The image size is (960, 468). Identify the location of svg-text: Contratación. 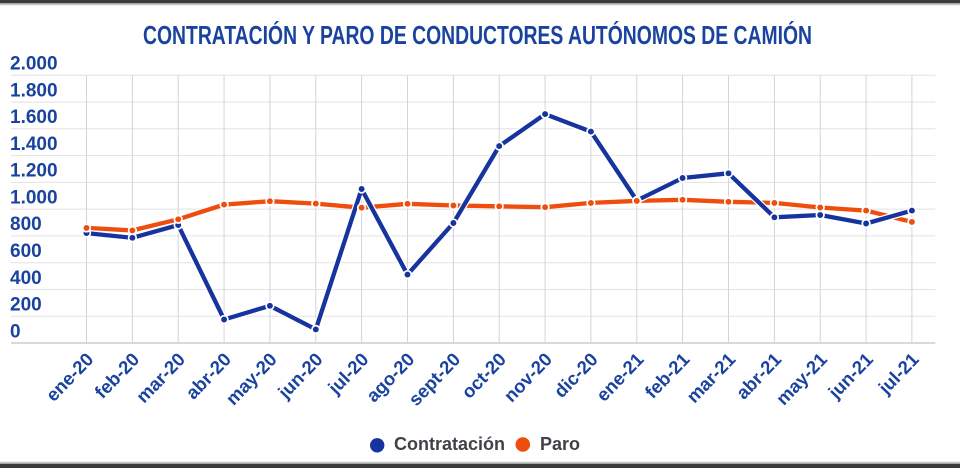
(449, 444).